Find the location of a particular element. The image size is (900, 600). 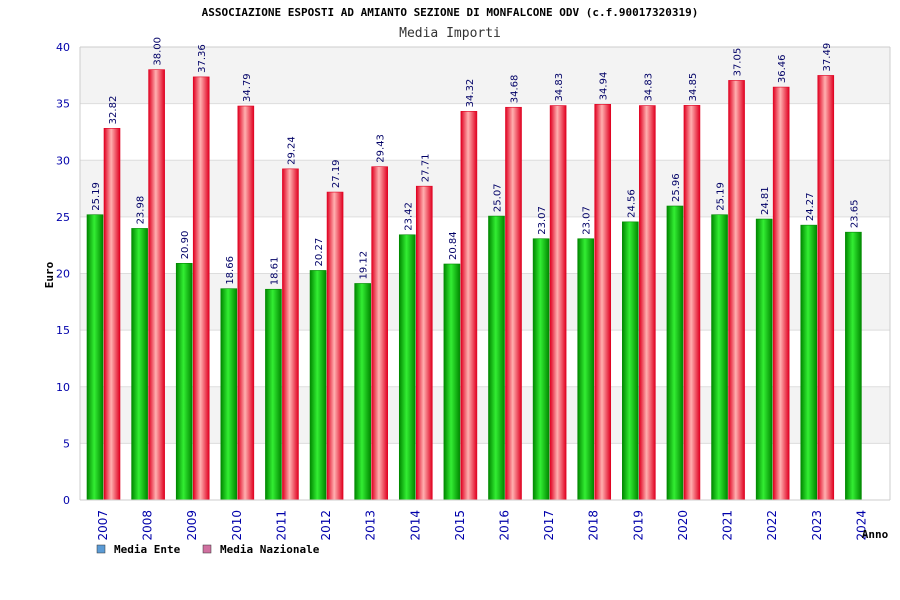

value-label: 37.36 is located at coordinates (202, 58).